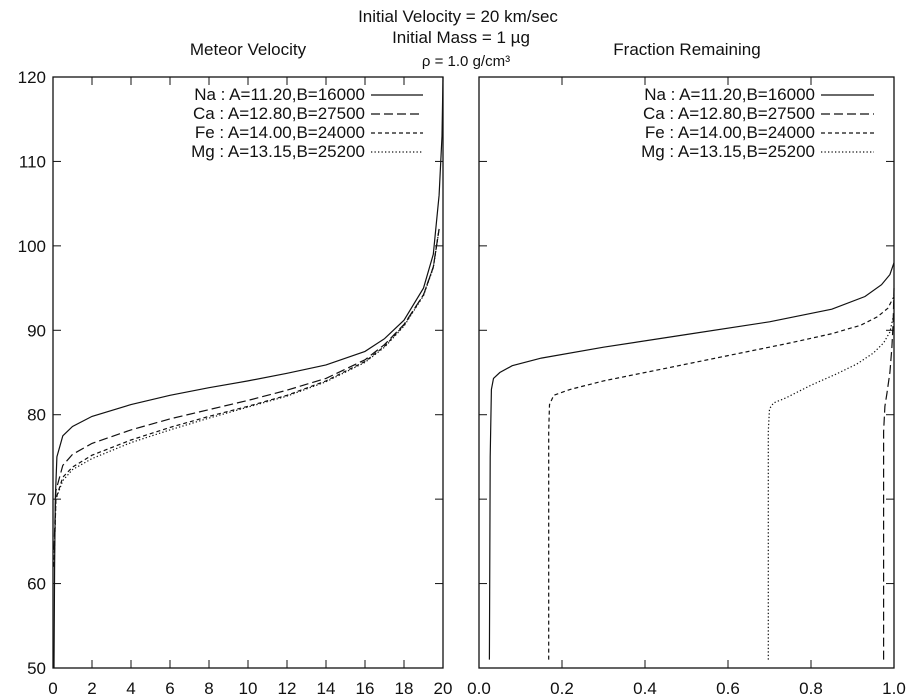 The image size is (909, 697). What do you see at coordinates (91, 688) in the screenshot?
I see `velocity-x-tick-label: 2` at bounding box center [91, 688].